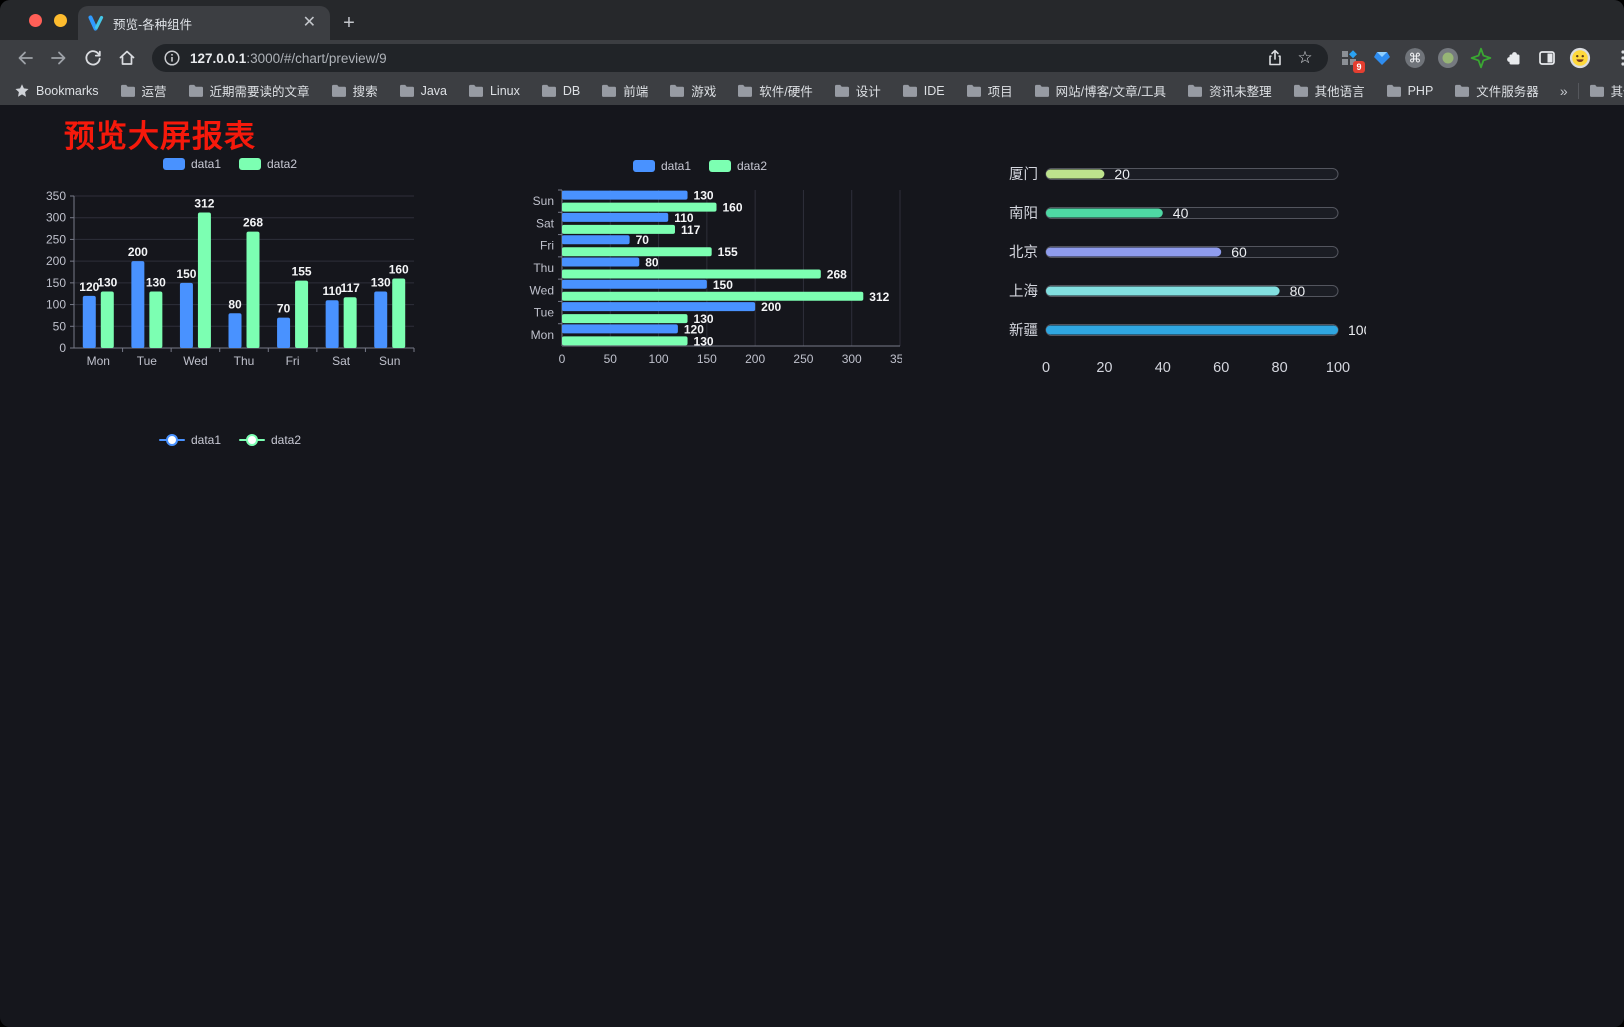 The width and height of the screenshot is (1624, 1027). Describe the element at coordinates (56, 91) in the screenshot. I see `bookmark-item-bookmarks: Bookmarks` at that location.